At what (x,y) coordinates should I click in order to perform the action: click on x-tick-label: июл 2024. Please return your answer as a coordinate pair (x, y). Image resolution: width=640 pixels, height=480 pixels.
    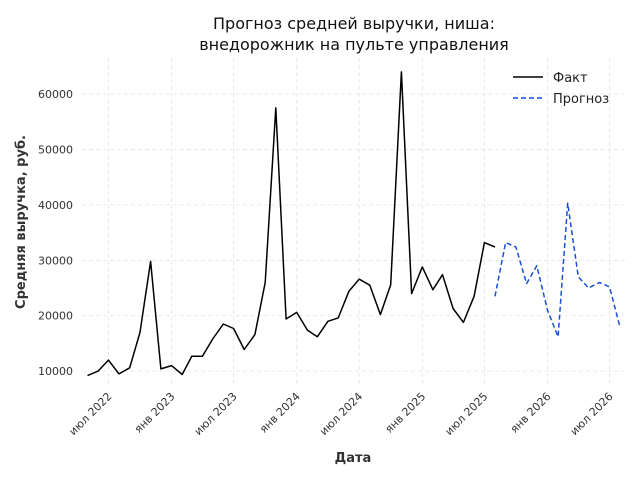
    Looking at the image, I should click on (341, 414).